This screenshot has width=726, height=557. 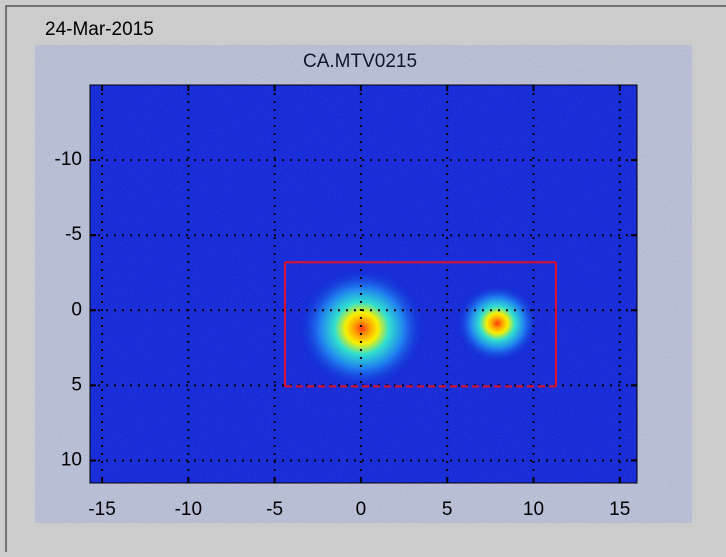 I want to click on date-label: 24-Mar-2015, so click(x=99, y=29).